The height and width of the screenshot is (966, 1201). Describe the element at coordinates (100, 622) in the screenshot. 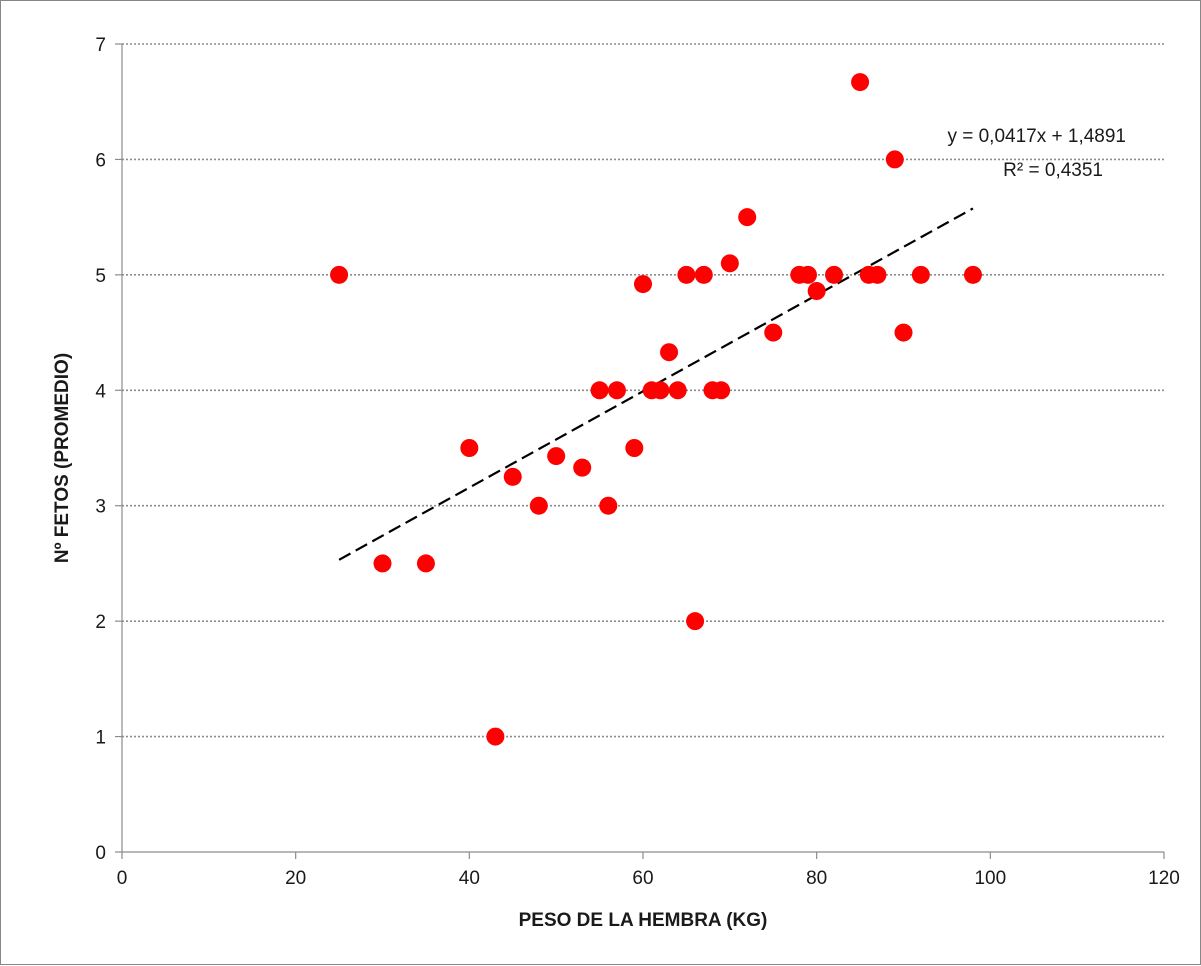

I see `y-tick-label: 2` at that location.